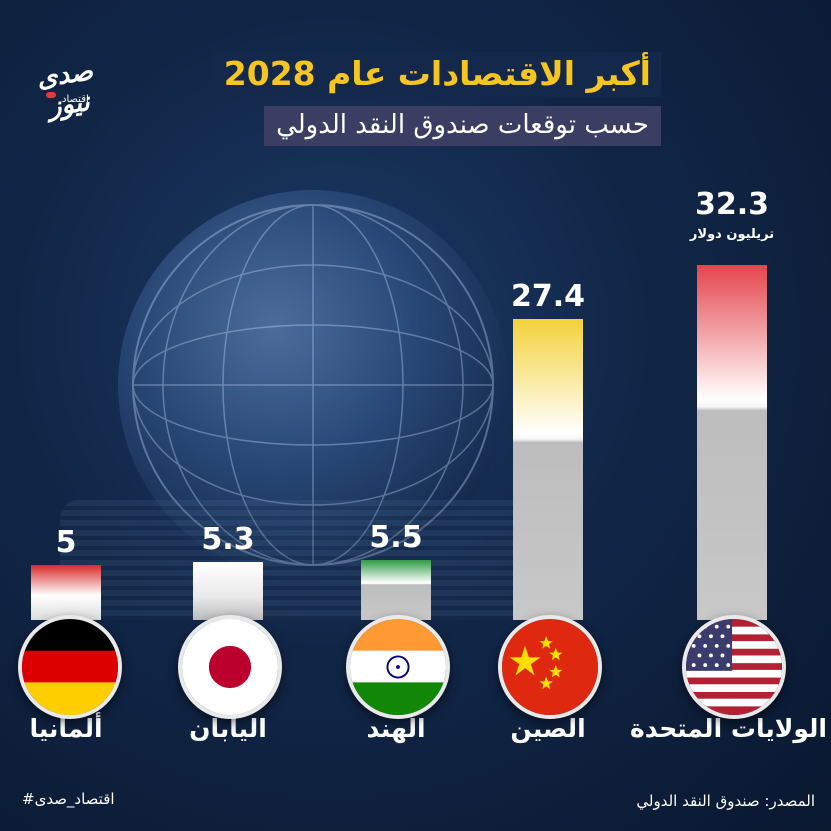 The width and height of the screenshot is (831, 831). I want to click on value-label-germany: 5, so click(66, 543).